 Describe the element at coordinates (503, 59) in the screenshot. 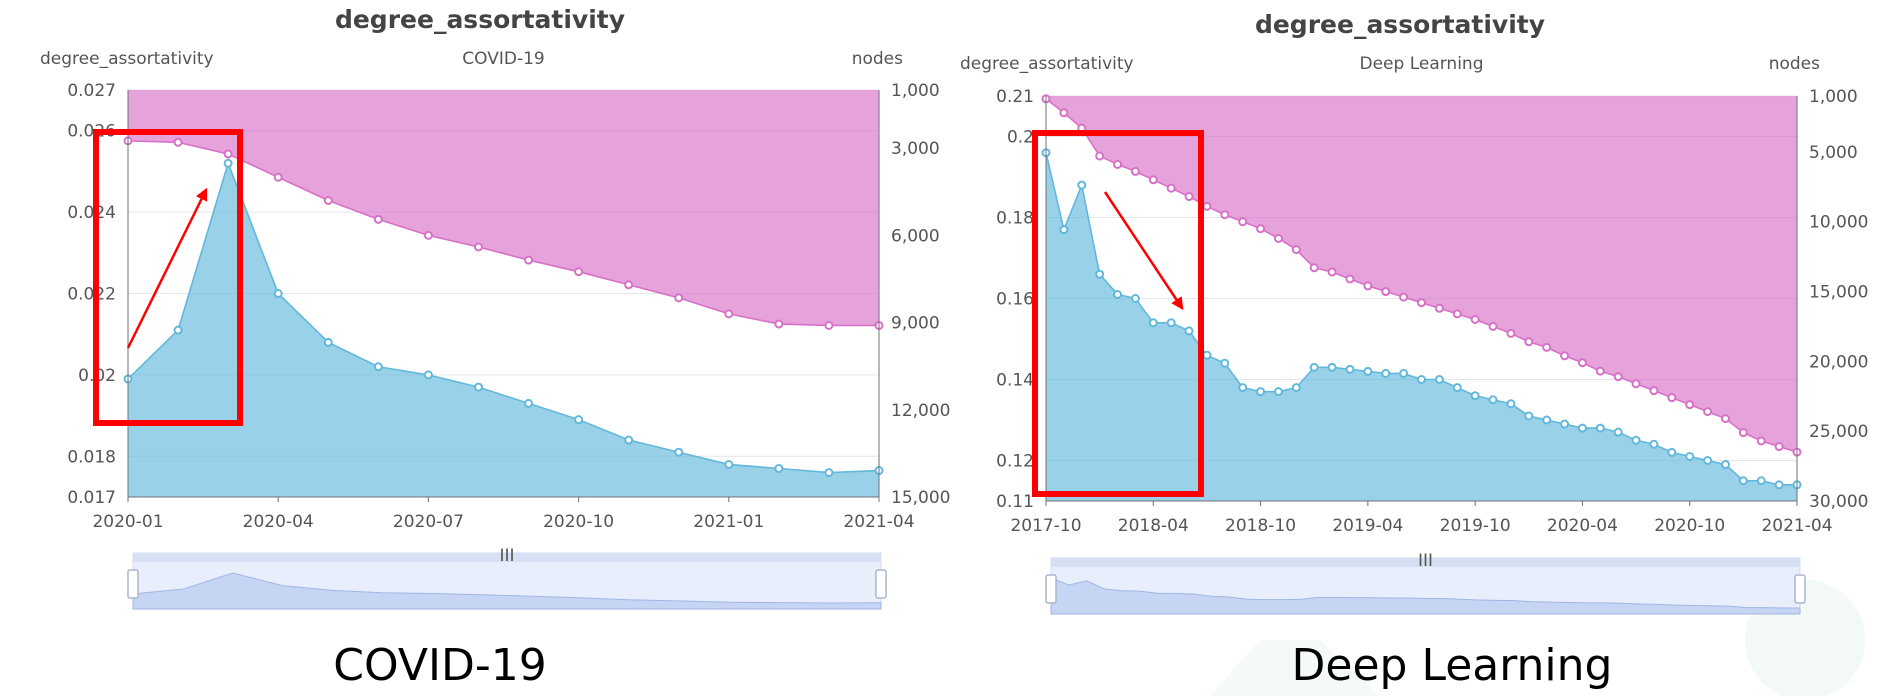

I see `chart-subtitle: COVID-19` at that location.